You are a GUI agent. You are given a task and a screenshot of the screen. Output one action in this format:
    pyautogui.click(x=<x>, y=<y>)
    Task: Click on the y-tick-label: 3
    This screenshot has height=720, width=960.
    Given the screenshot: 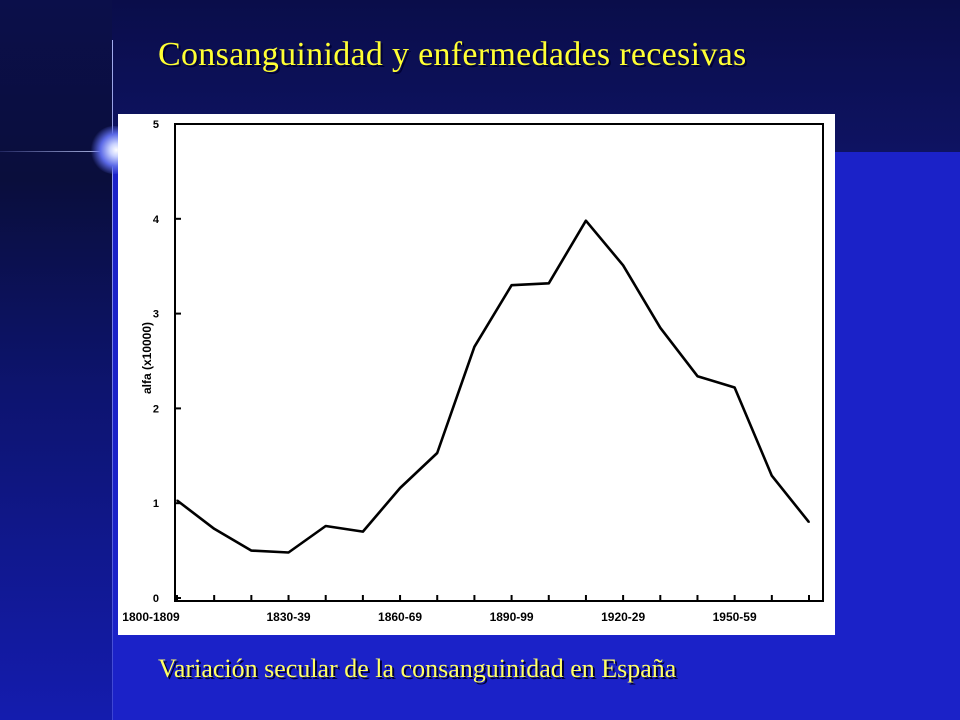 What is the action you would take?
    pyautogui.click(x=156, y=315)
    